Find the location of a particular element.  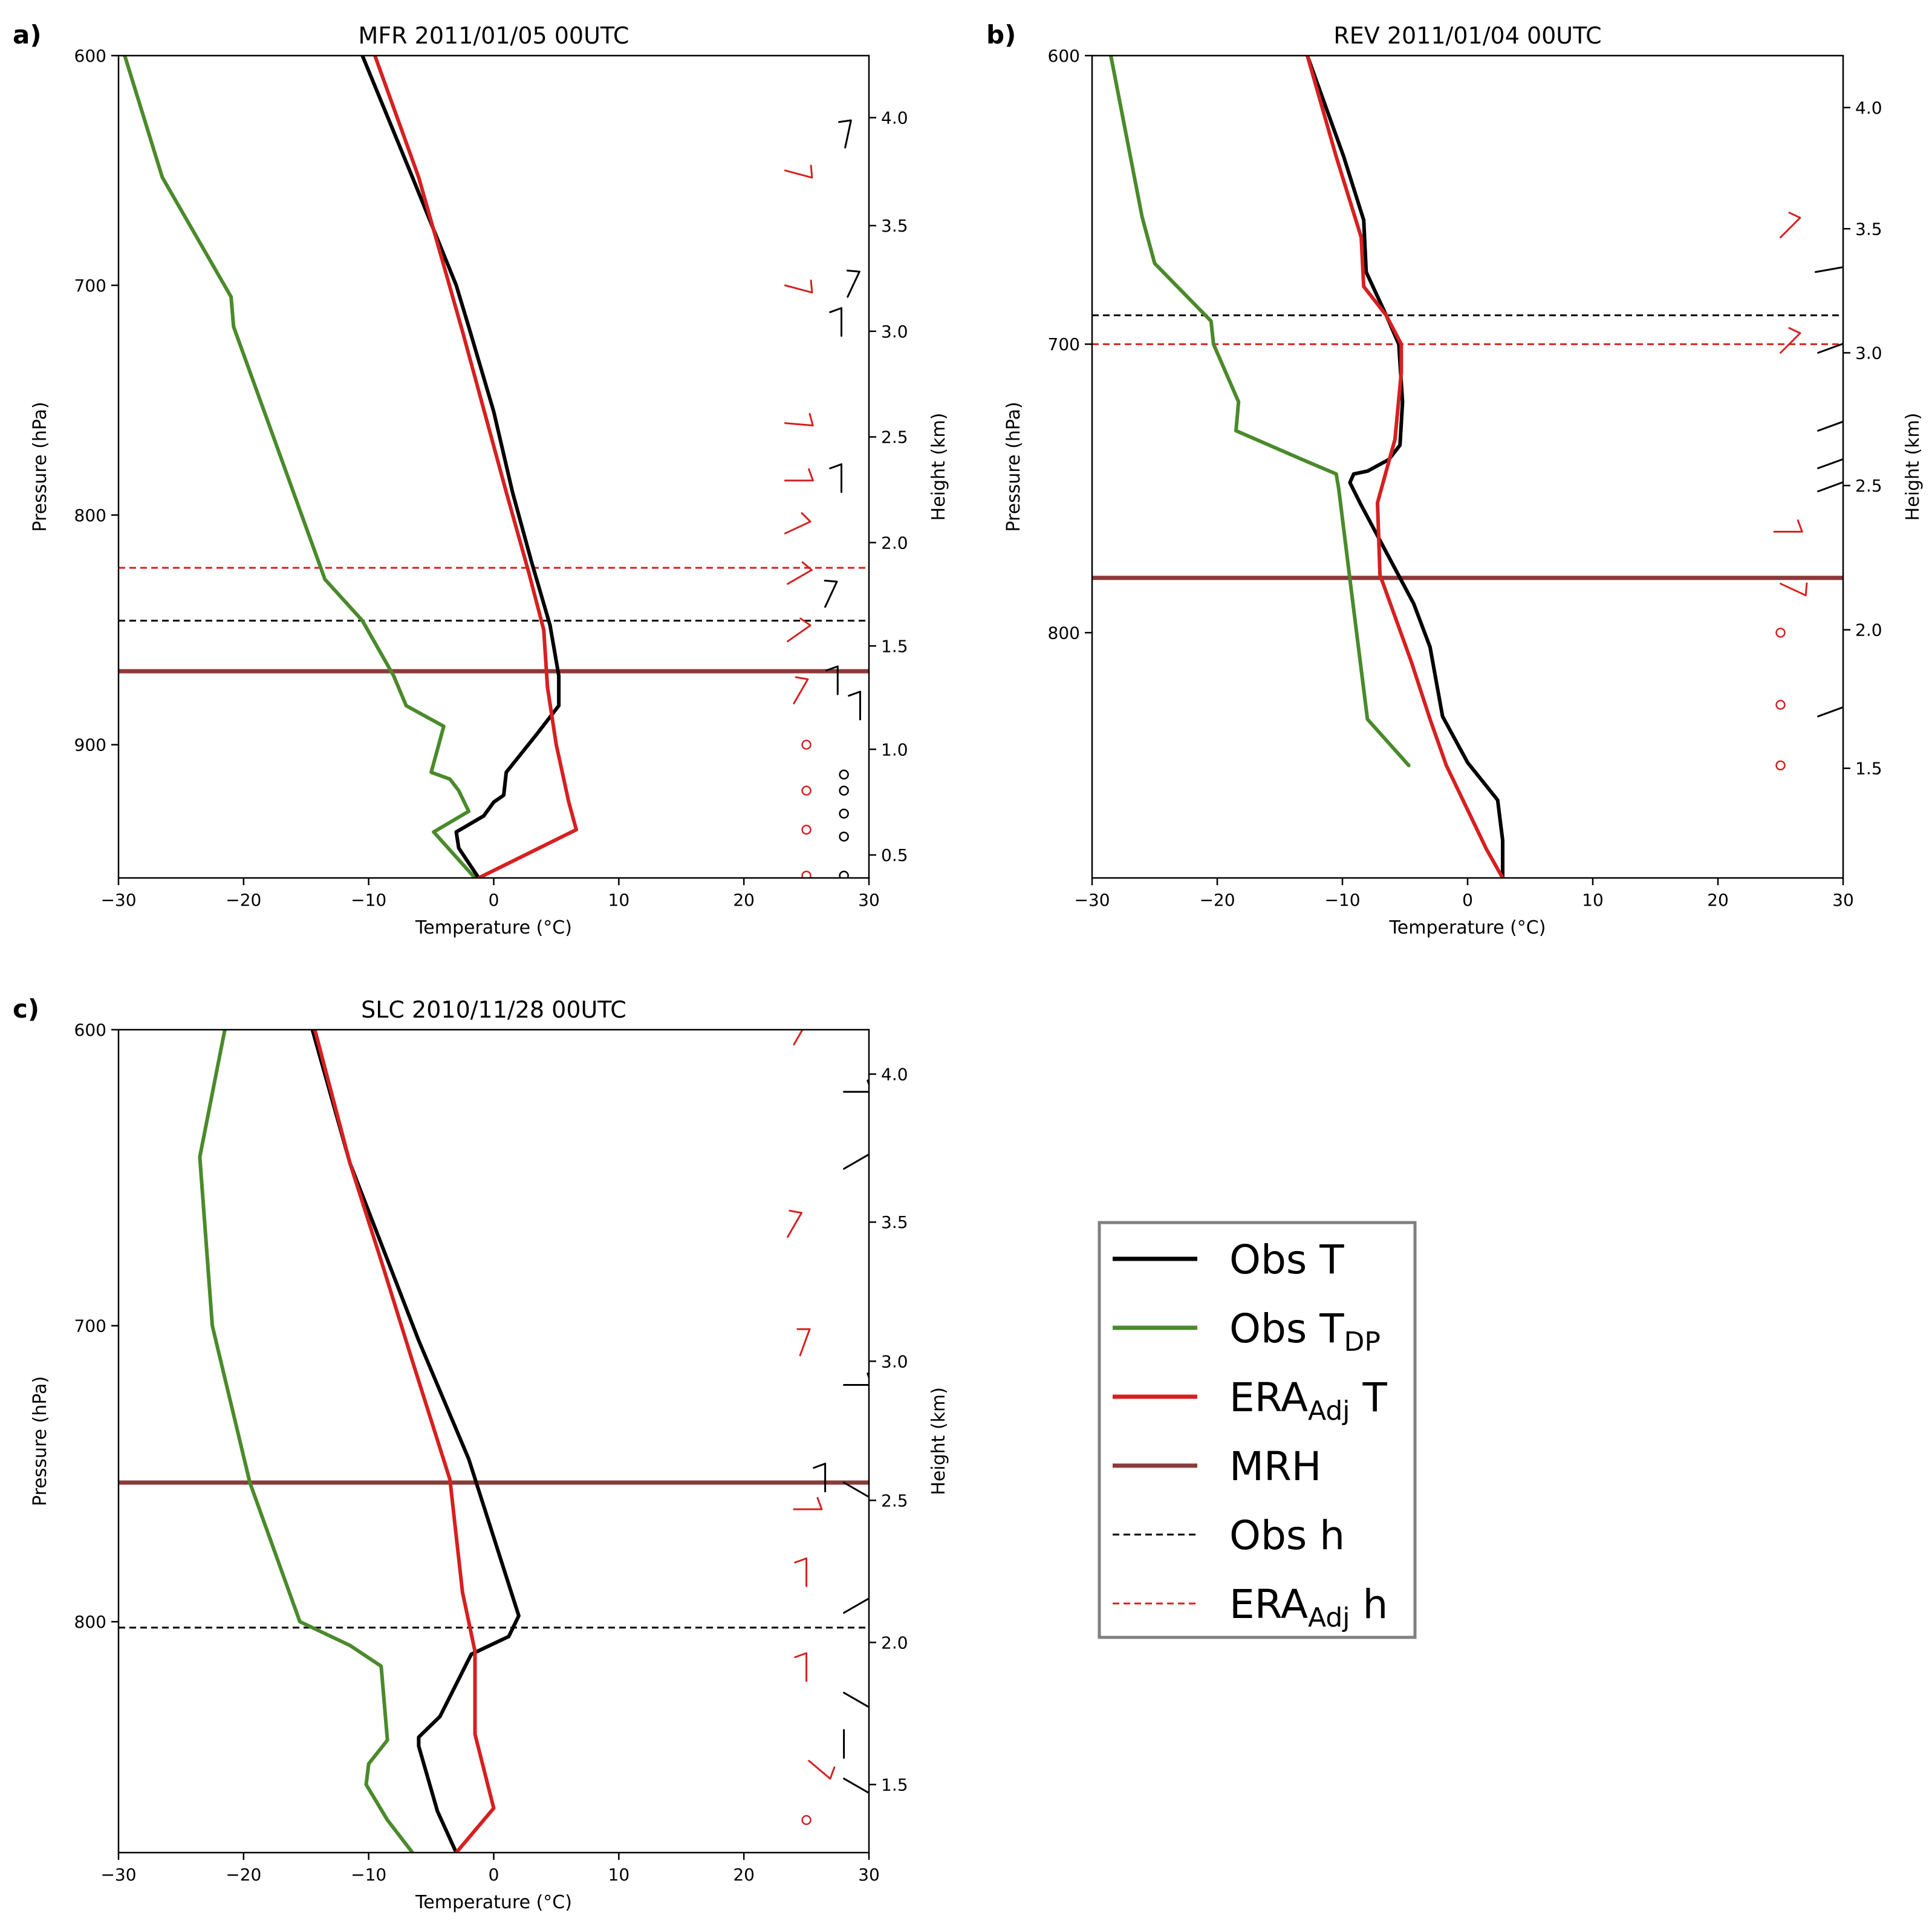

chart-title: SLC 2010/11/28 00UTC is located at coordinates (494, 1009).